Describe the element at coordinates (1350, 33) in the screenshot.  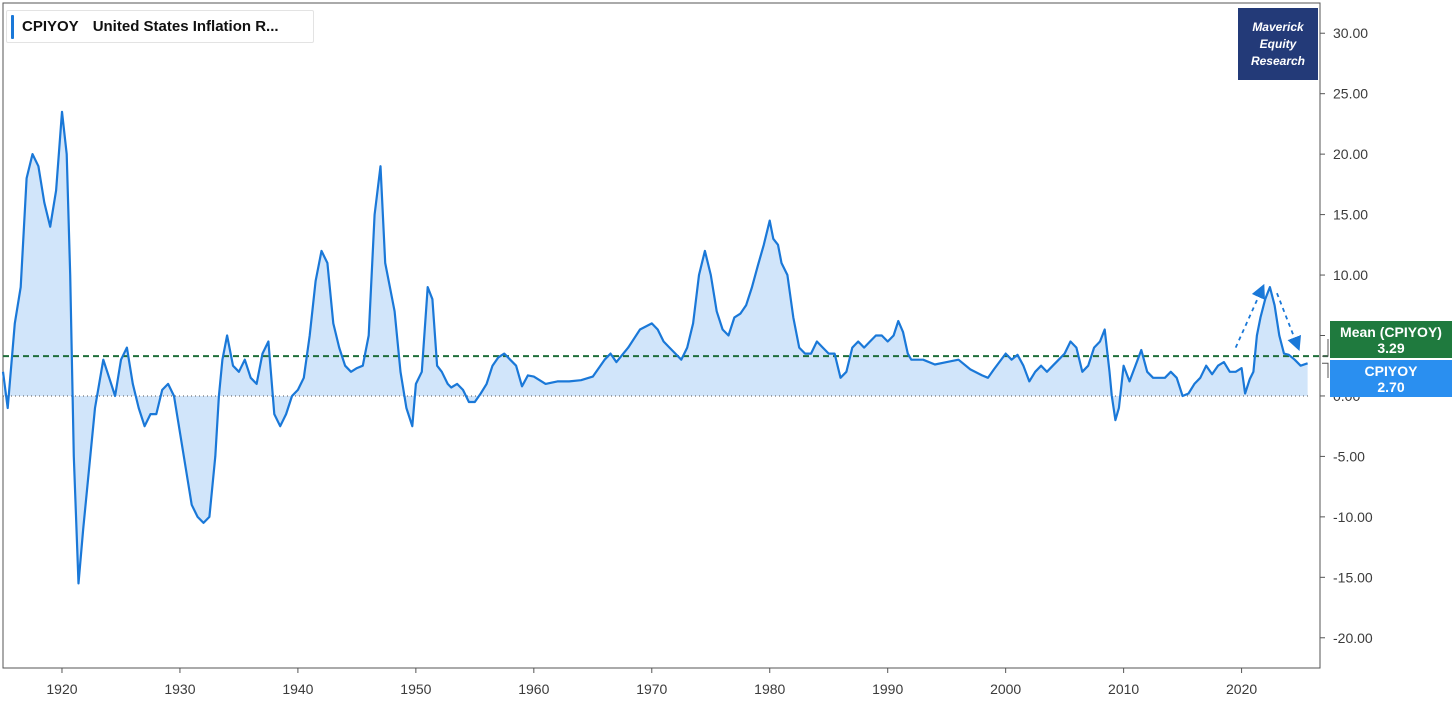
I see `y-tick-label-30.00: 30.00` at that location.